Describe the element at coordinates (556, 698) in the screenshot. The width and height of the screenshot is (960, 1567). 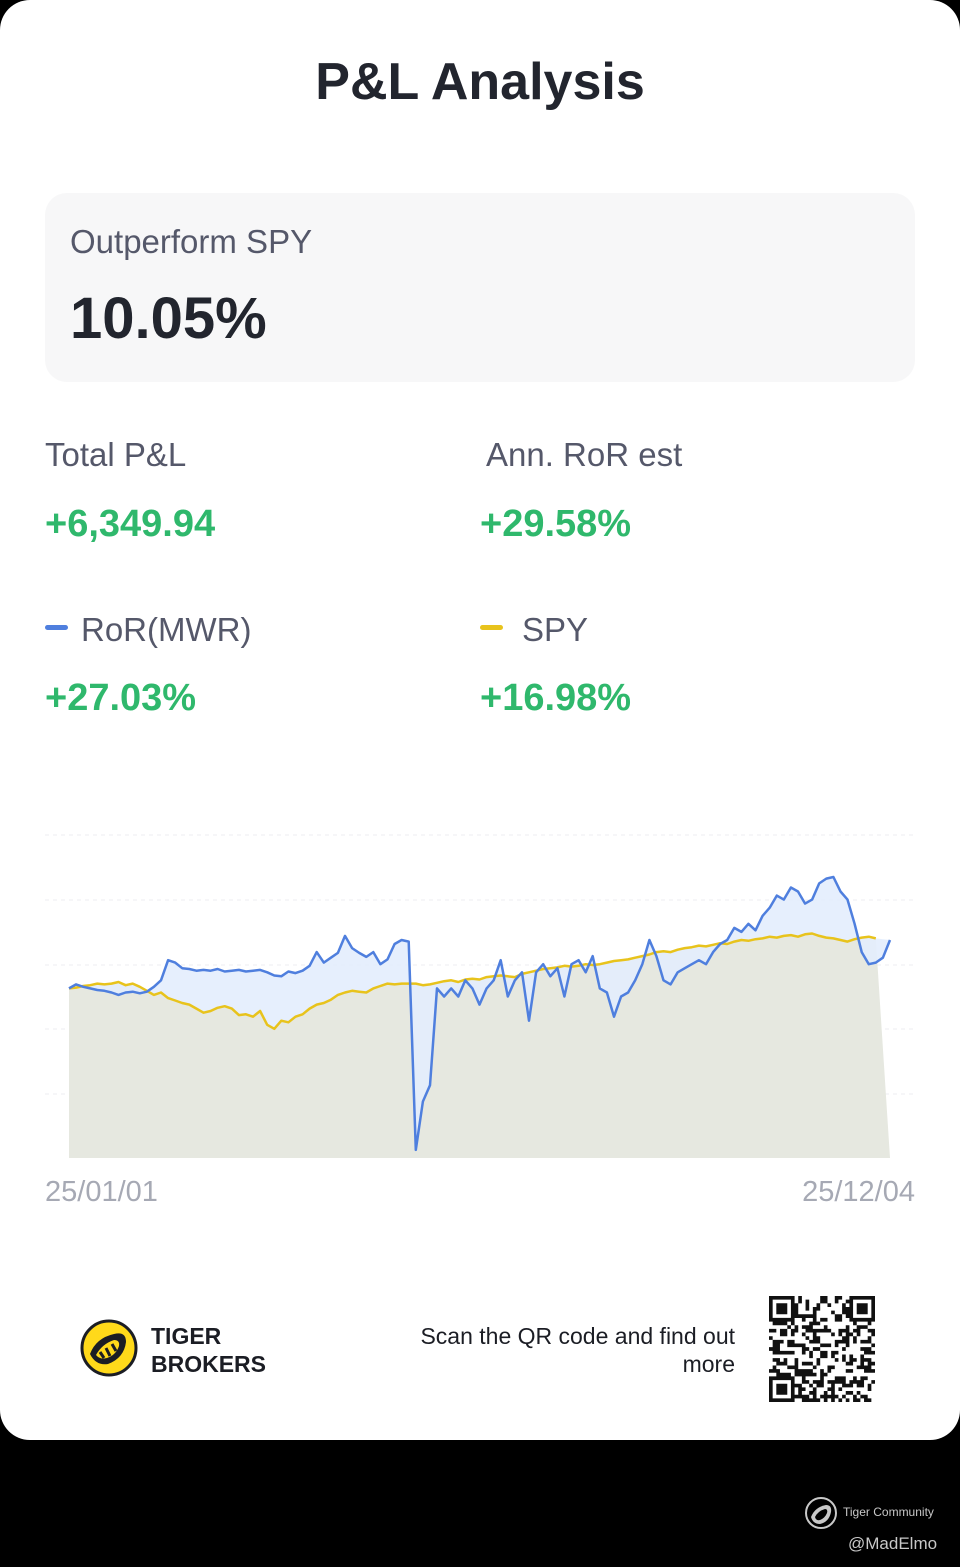
I see `spy-value: +16.98%` at that location.